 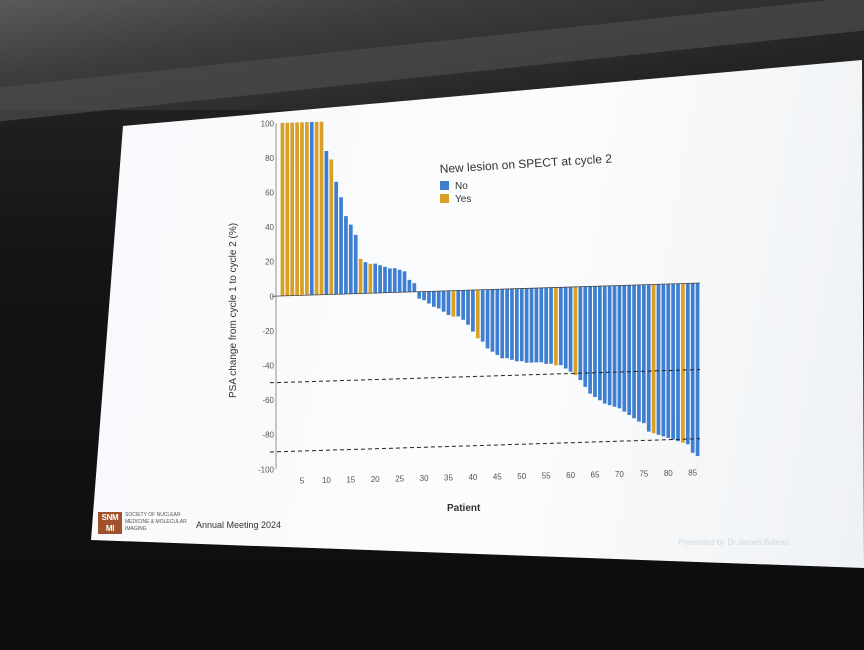 What do you see at coordinates (110, 523) in the screenshot?
I see `snmmi-logo-mark: SNM MI` at bounding box center [110, 523].